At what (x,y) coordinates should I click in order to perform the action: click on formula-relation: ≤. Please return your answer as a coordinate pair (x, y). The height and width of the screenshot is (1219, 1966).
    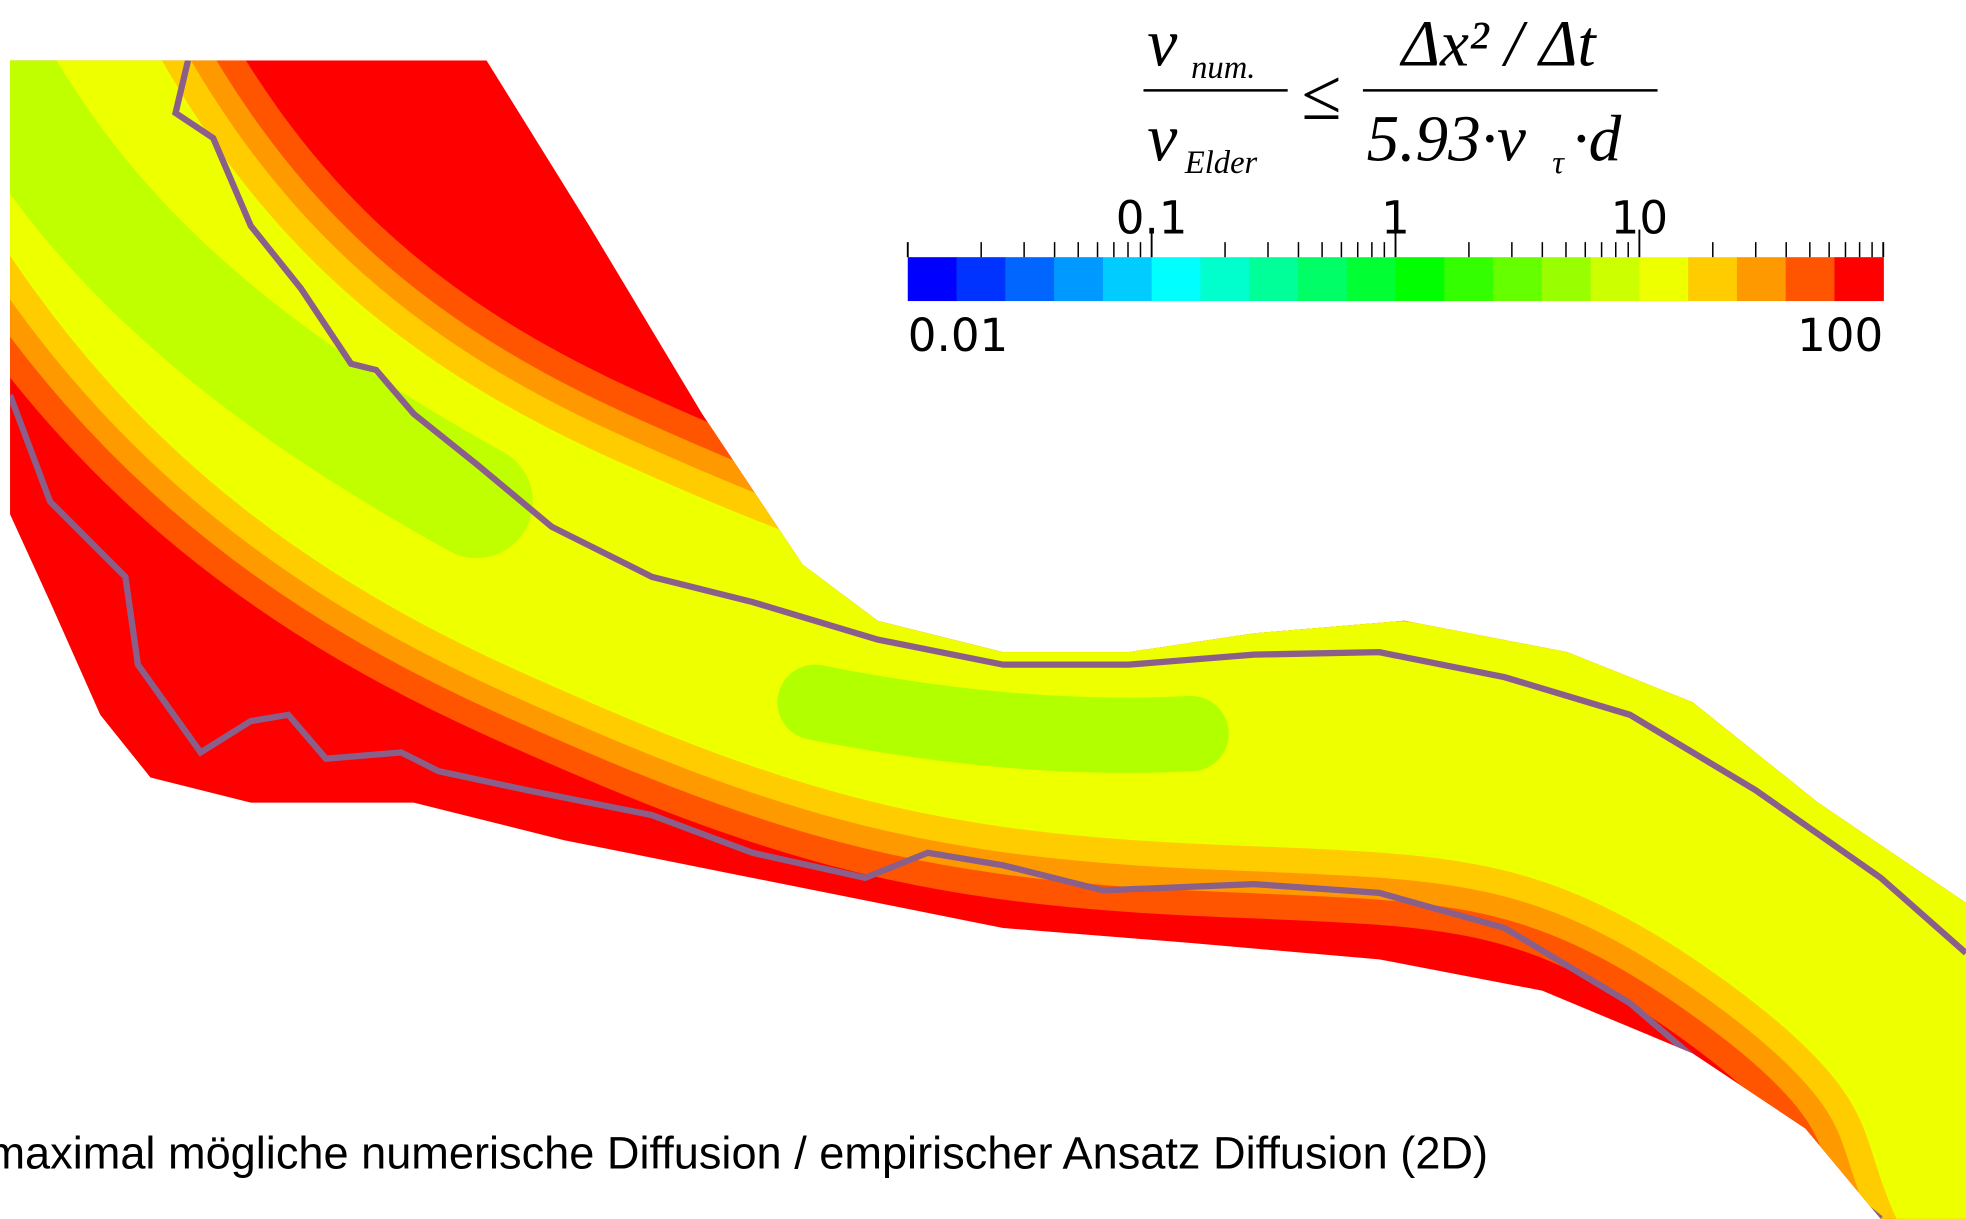
    Looking at the image, I should click on (1321, 94).